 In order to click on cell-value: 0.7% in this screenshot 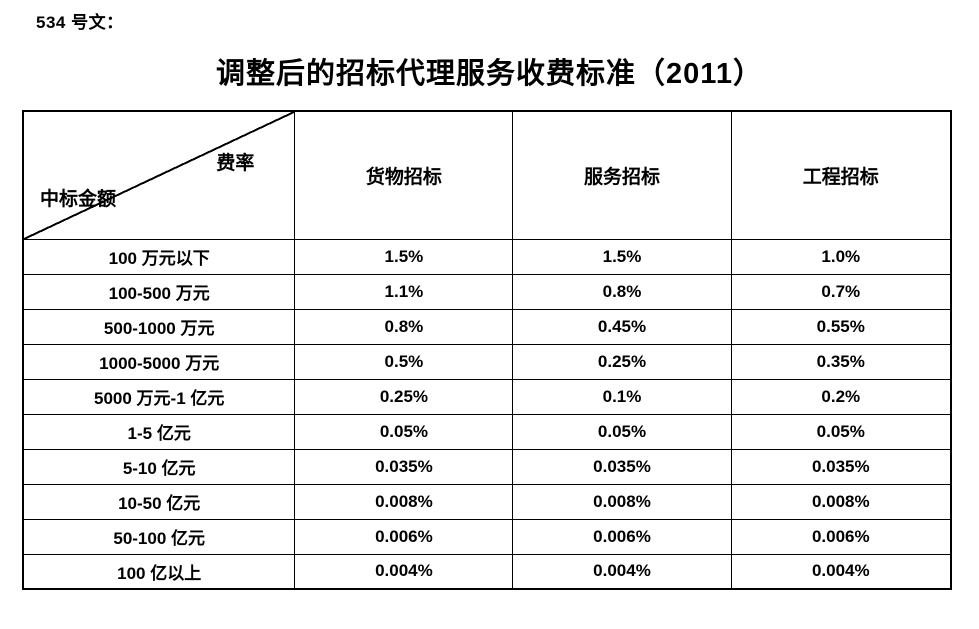, I will do `click(841, 291)`.